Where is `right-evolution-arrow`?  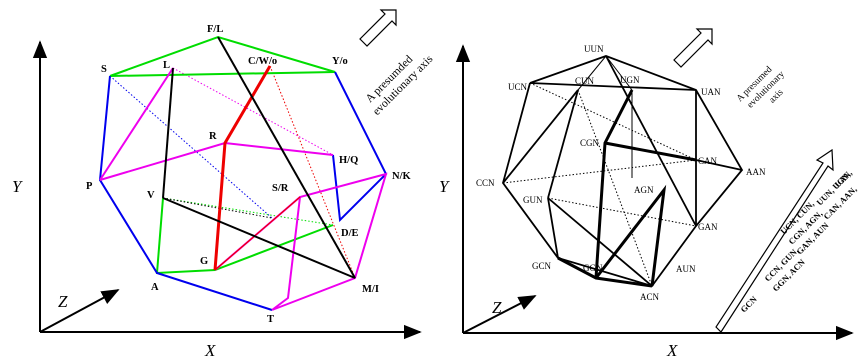 right-evolution-arrow is located at coordinates (693, 48).